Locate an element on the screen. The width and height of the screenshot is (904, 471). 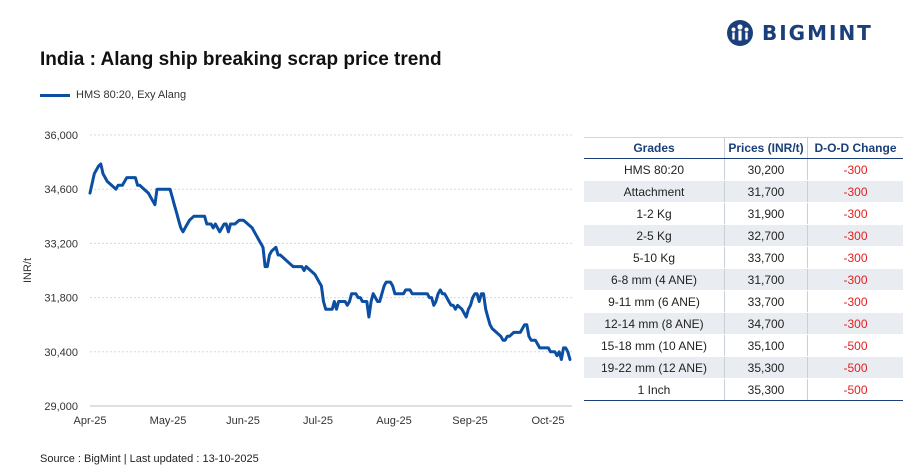
y-tick-label: 29,000 is located at coordinates (61, 407).